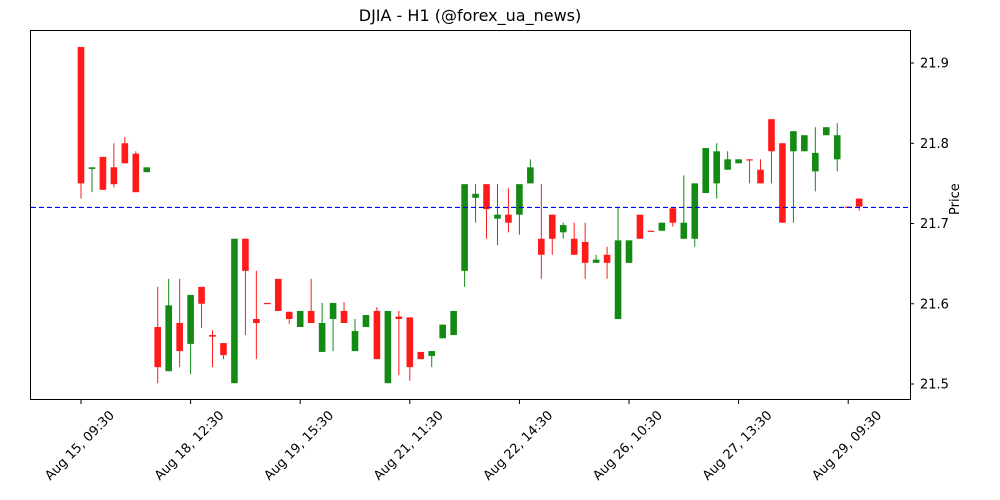 The height and width of the screenshot is (500, 1000). What do you see at coordinates (955, 199) in the screenshot?
I see `y-axis-label: Price` at bounding box center [955, 199].